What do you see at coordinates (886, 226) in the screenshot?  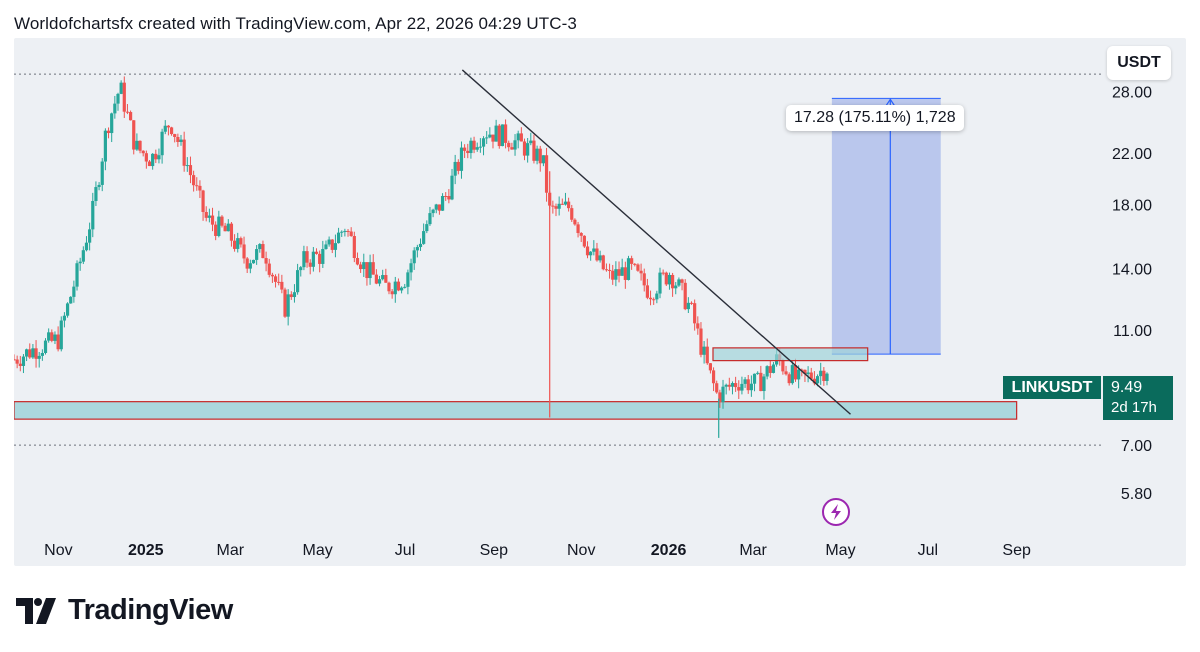 I see `target-projection-area` at bounding box center [886, 226].